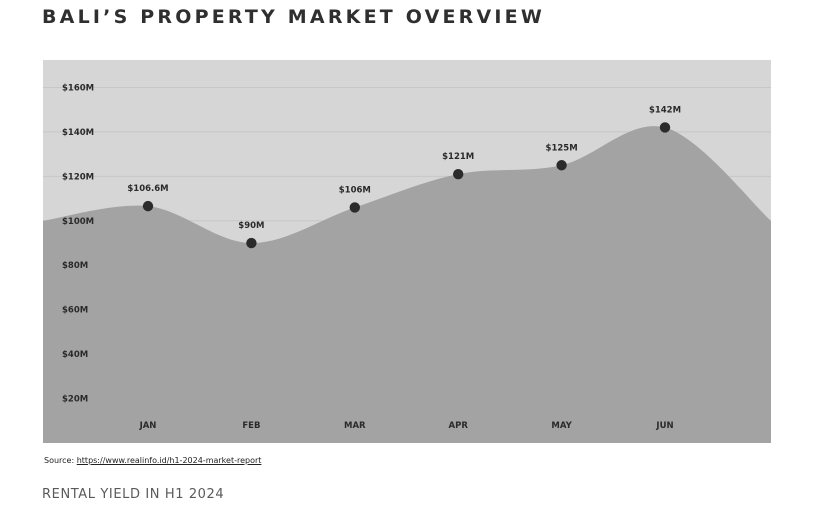  What do you see at coordinates (251, 226) in the screenshot?
I see `data-label: $90M` at bounding box center [251, 226].